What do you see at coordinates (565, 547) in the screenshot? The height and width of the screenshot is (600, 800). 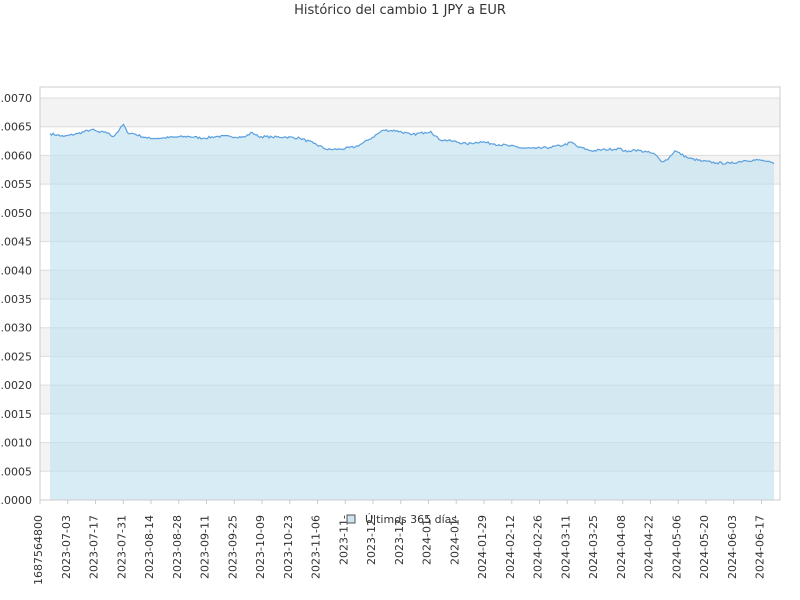 I see `x-tick-label: 2024-03-11` at bounding box center [565, 547].